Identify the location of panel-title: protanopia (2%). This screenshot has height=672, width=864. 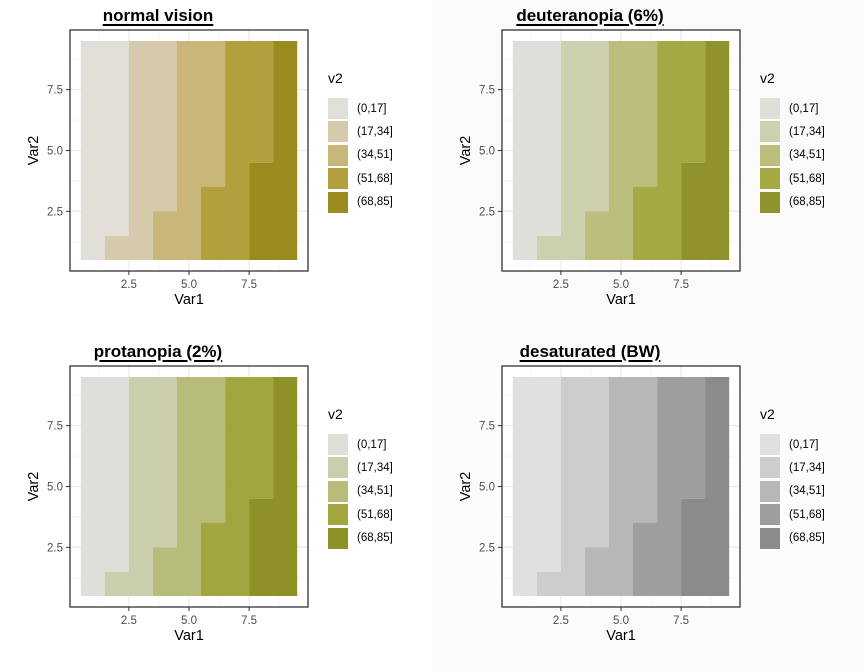
(158, 351).